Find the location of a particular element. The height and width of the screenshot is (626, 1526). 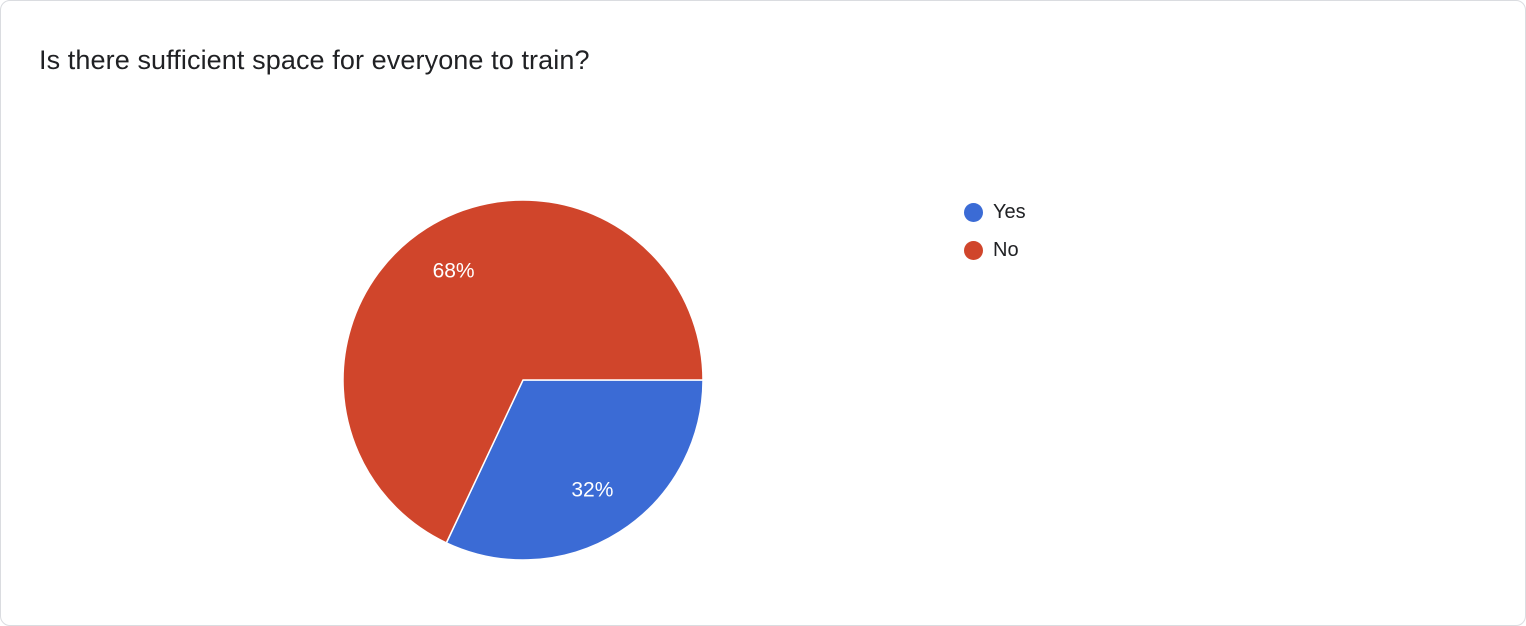

legend-item-no: No is located at coordinates (995, 250).